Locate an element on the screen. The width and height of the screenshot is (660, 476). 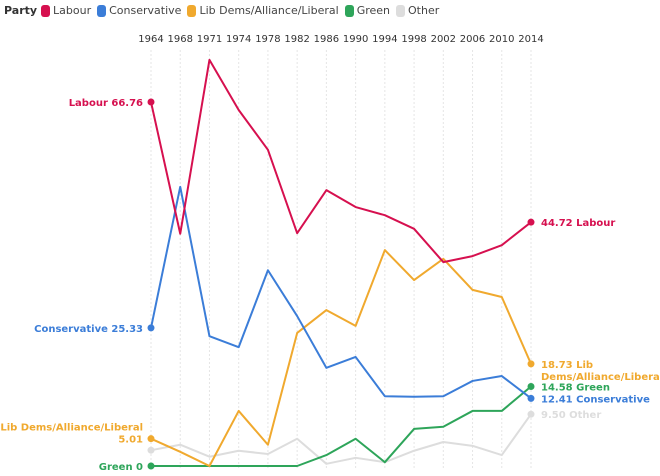
x-tick-label: 1994 is located at coordinates (384, 39).